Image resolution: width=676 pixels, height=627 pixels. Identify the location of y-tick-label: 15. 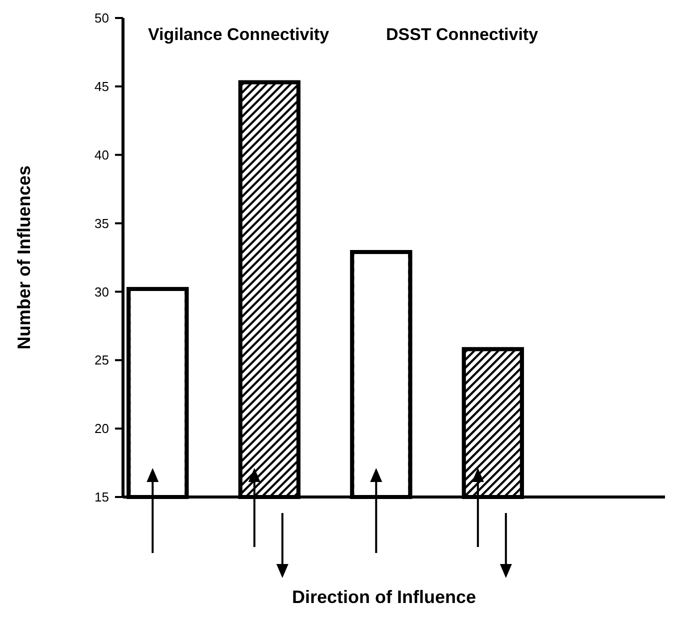
(101, 497).